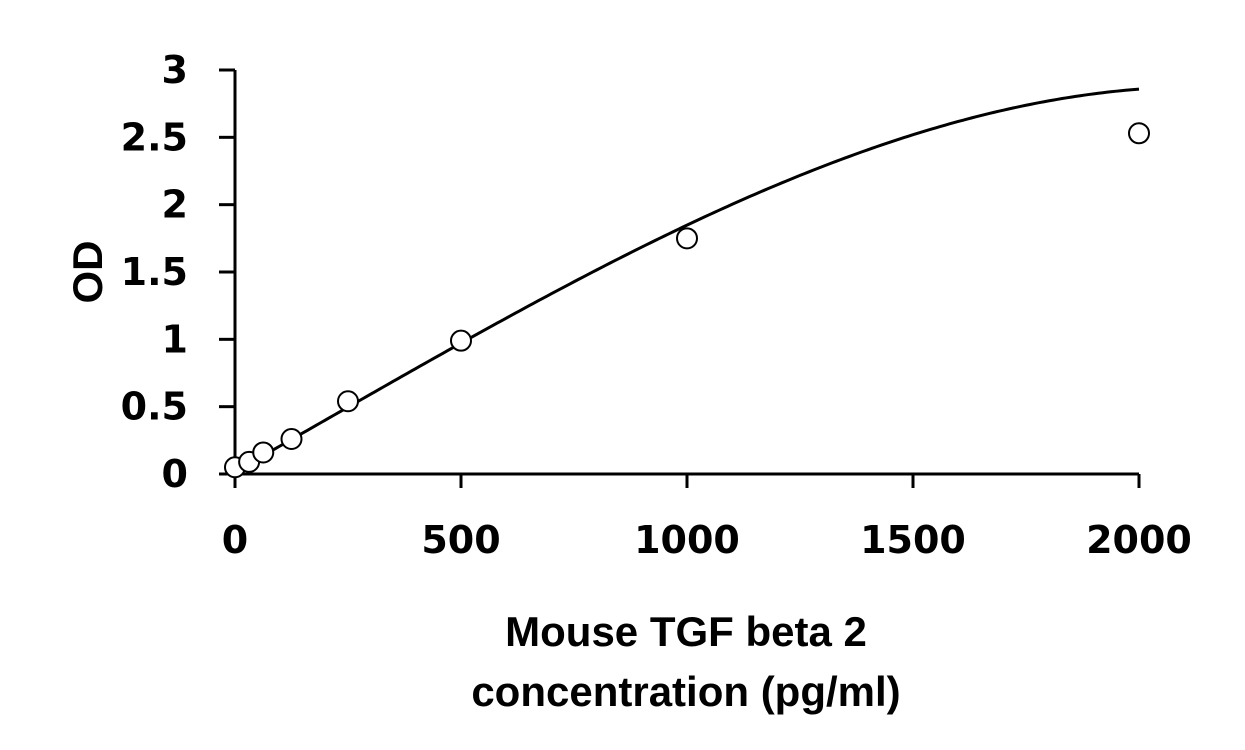 The image size is (1245, 750). Describe the element at coordinates (175, 339) in the screenshot. I see `y-tick-label: 1` at that location.